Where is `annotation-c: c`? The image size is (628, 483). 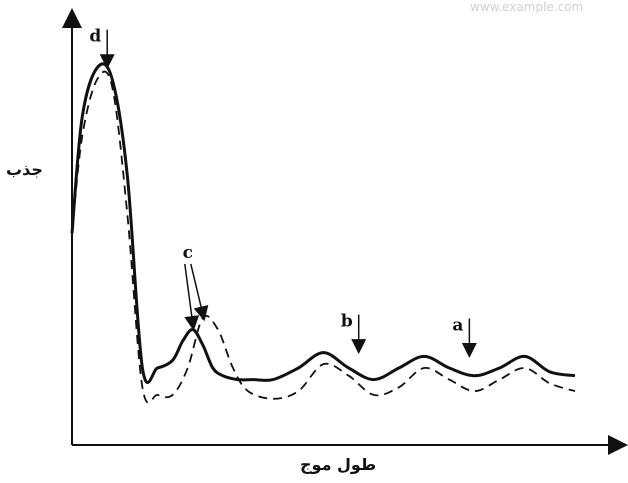
annotation-c: c is located at coordinates (196, 287).